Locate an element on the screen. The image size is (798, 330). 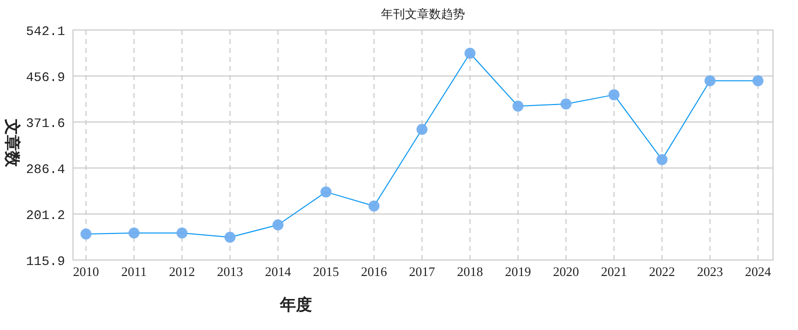
x-tick-label: 2014 is located at coordinates (278, 271).